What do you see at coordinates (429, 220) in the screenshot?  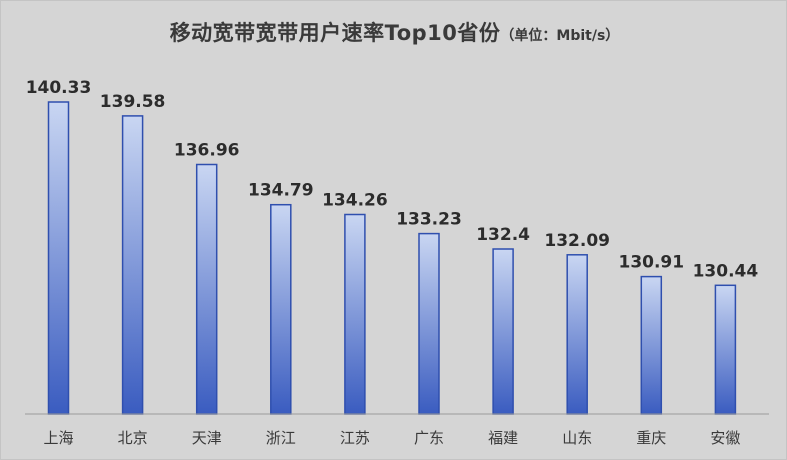 I see `value-label-广东: 133.23` at bounding box center [429, 220].